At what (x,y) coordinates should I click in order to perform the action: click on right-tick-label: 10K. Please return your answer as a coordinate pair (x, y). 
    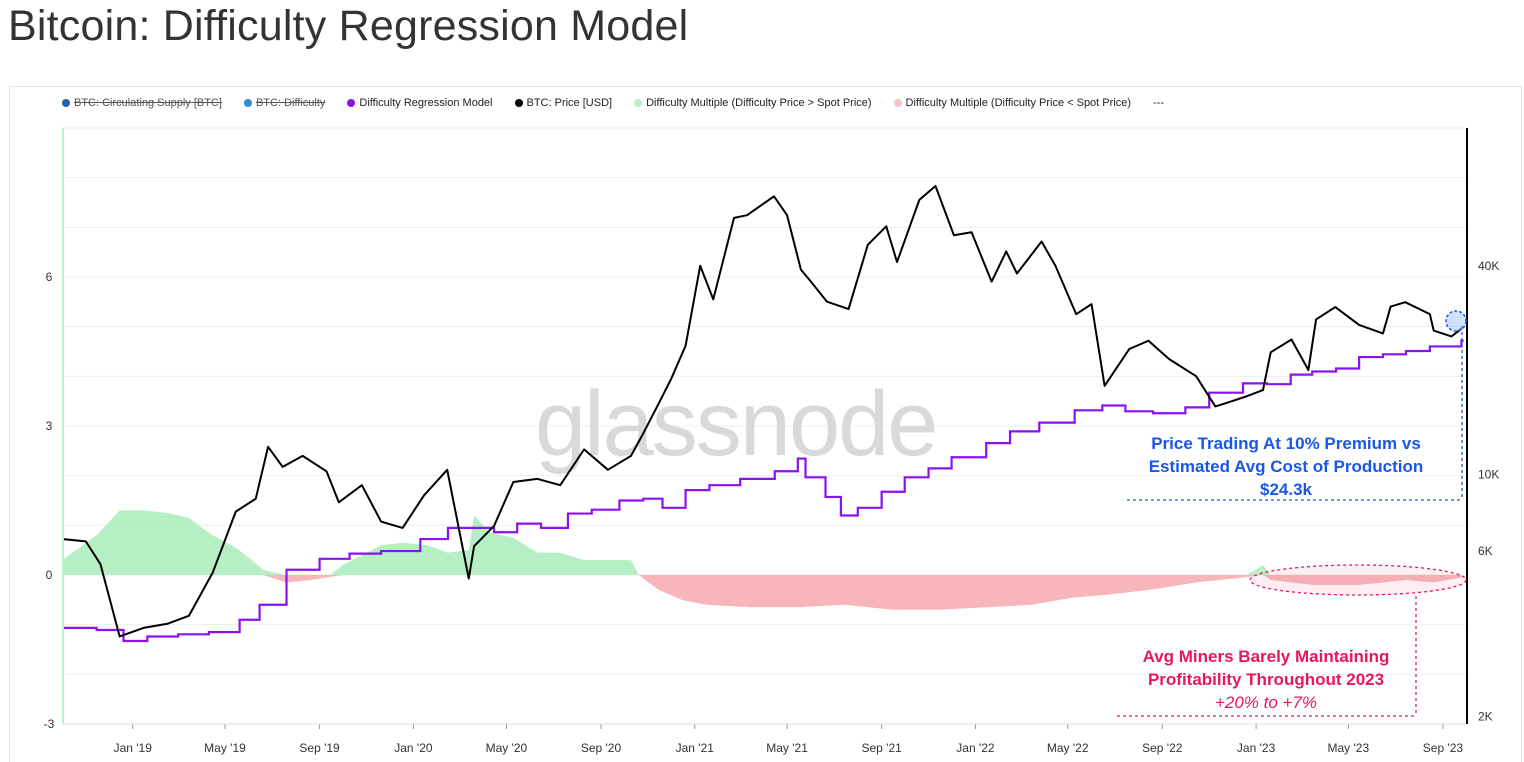
    Looking at the image, I should click on (1488, 474).